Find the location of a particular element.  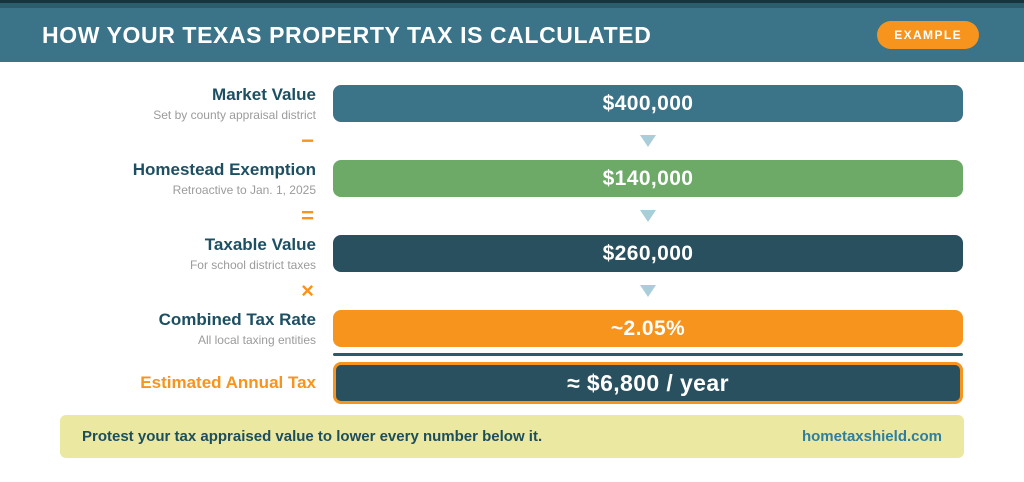

row-label: Combined Tax Rate is located at coordinates (237, 320).